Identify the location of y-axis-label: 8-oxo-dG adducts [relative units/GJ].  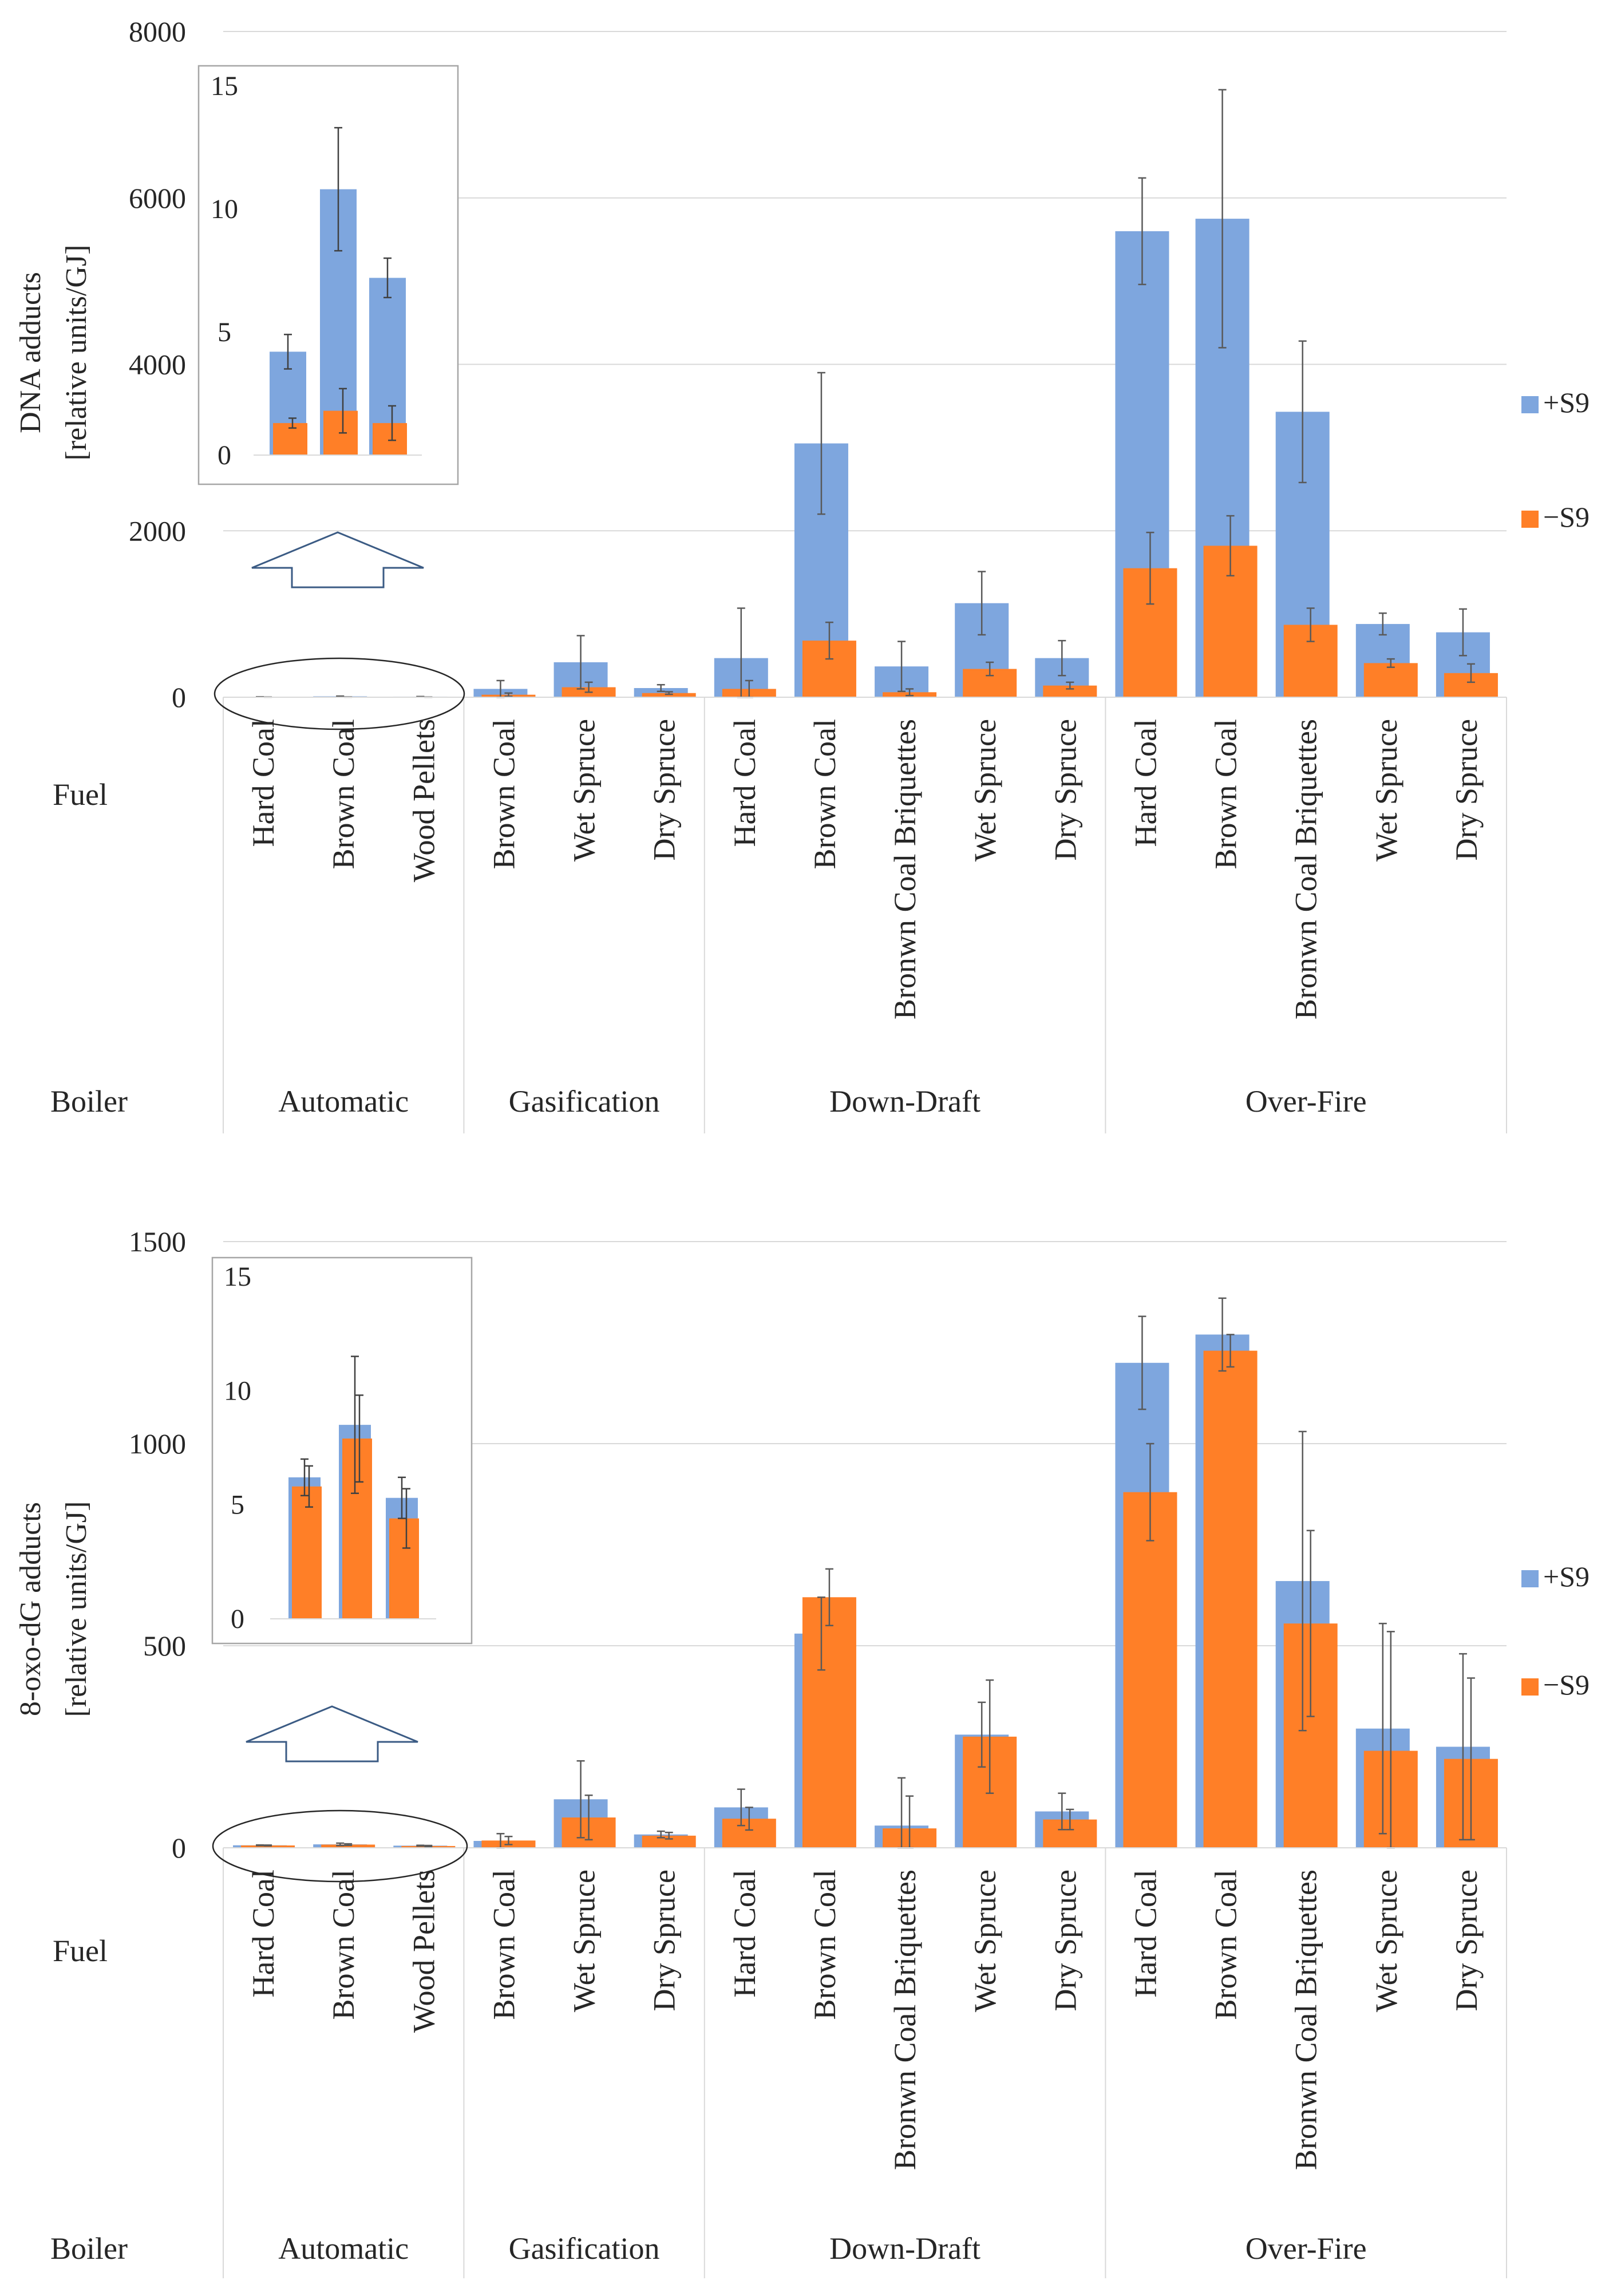
(54, 1609).